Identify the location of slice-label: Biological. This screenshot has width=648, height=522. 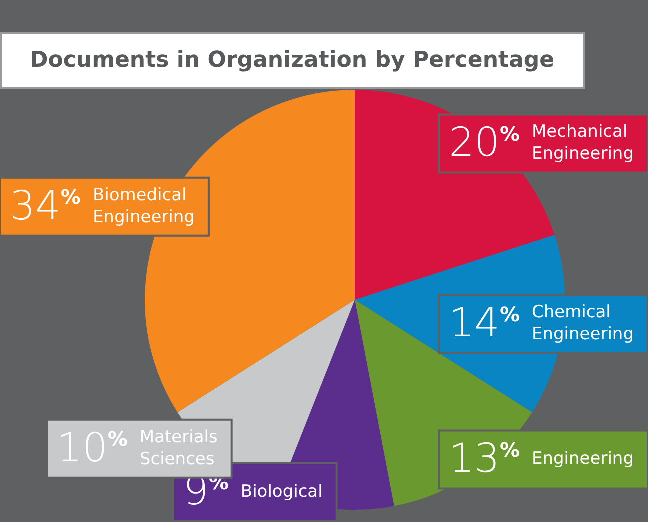
(281, 492).